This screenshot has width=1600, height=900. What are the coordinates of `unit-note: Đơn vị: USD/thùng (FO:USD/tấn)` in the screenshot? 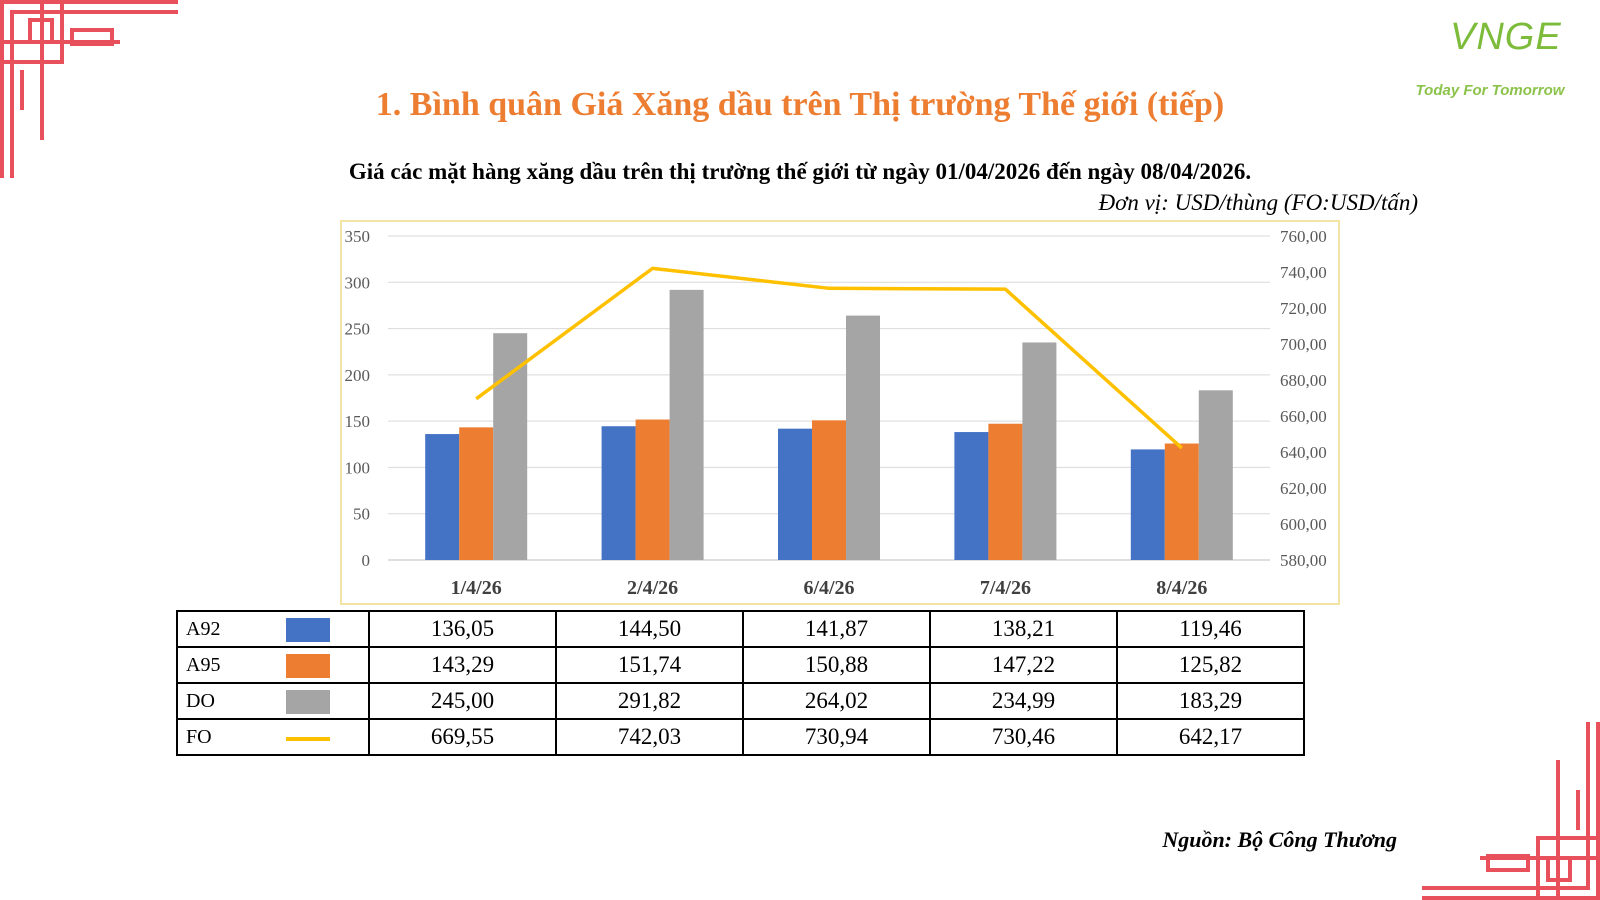 It's located at (1258, 202).